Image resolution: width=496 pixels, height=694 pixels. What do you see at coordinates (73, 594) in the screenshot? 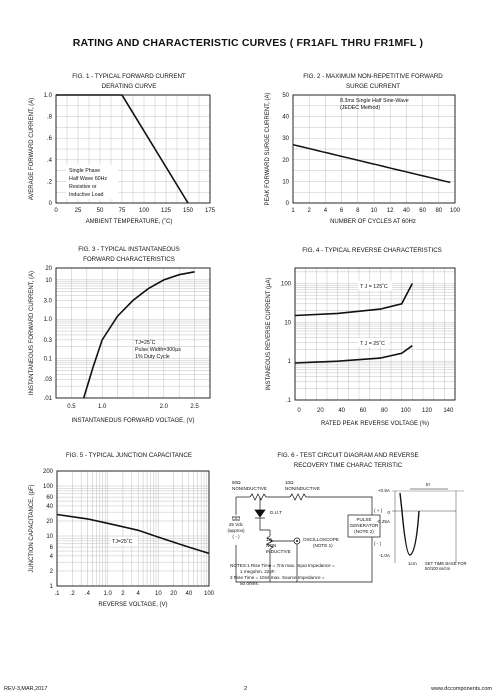
I see `x-tick-label: .2` at bounding box center [73, 594].